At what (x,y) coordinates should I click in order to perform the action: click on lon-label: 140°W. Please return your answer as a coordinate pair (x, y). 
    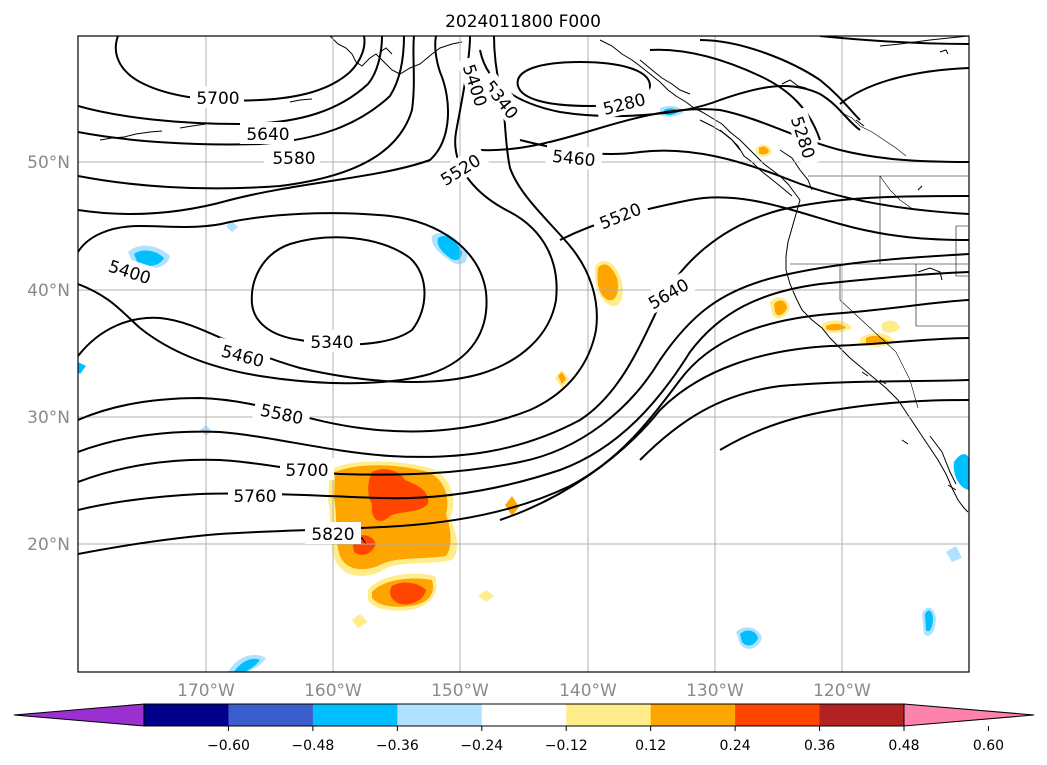
    Looking at the image, I should click on (588, 691).